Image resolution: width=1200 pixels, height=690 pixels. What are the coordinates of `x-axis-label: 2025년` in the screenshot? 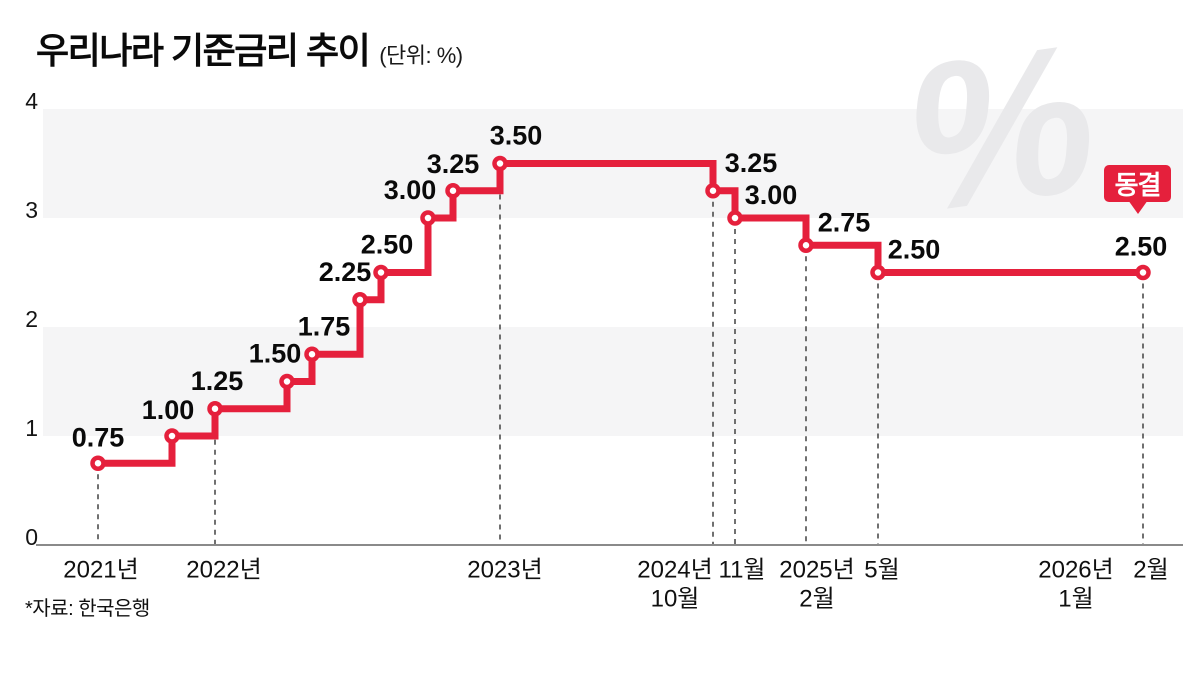 It's located at (816, 570).